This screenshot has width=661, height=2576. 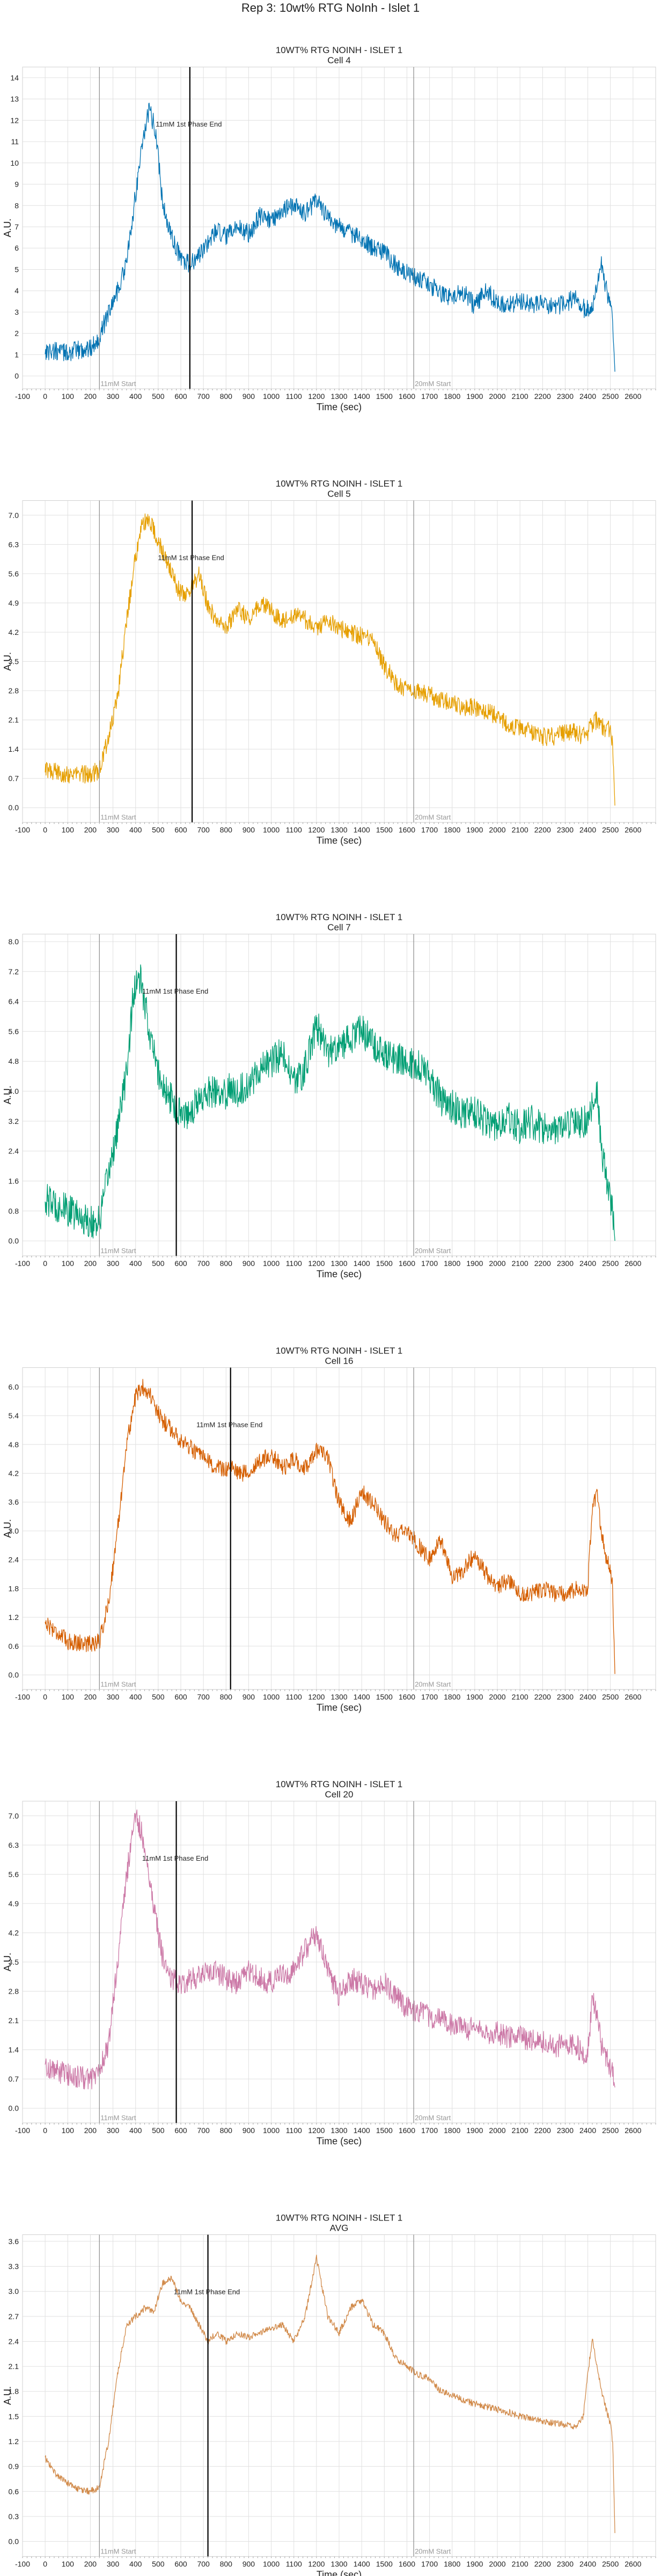 I want to click on y-tick-label: 6.4, so click(x=14, y=1001).